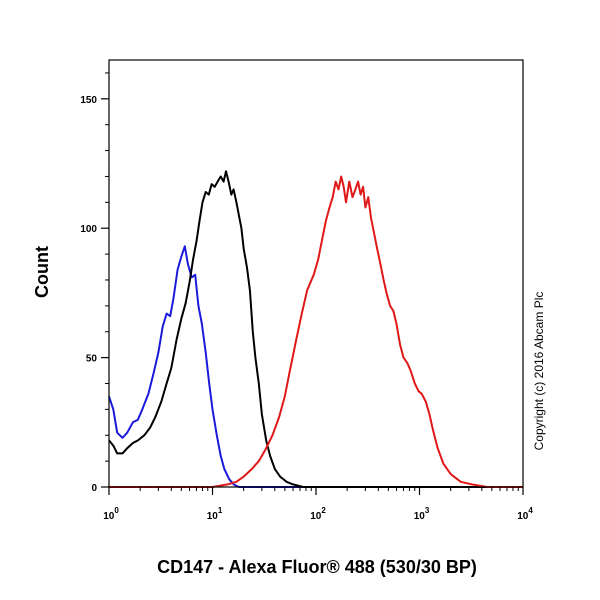  I want to click on y-tick-label: 100, so click(88, 229).